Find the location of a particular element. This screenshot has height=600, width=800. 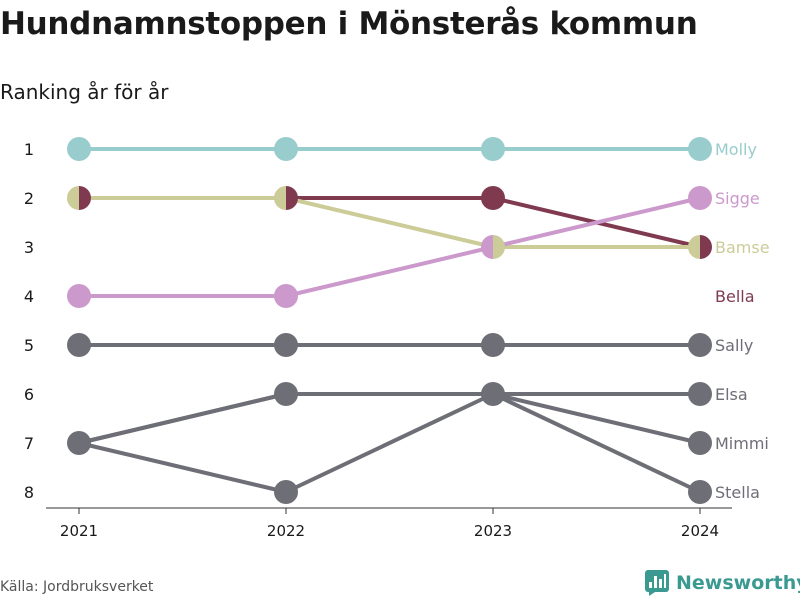

series-line-stella is located at coordinates (389, 443).